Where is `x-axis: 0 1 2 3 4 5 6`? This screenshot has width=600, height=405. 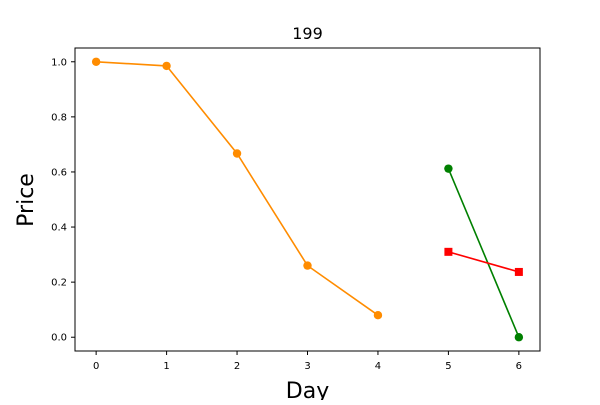 x-axis: 0 1 2 3 4 5 6 is located at coordinates (307, 361).